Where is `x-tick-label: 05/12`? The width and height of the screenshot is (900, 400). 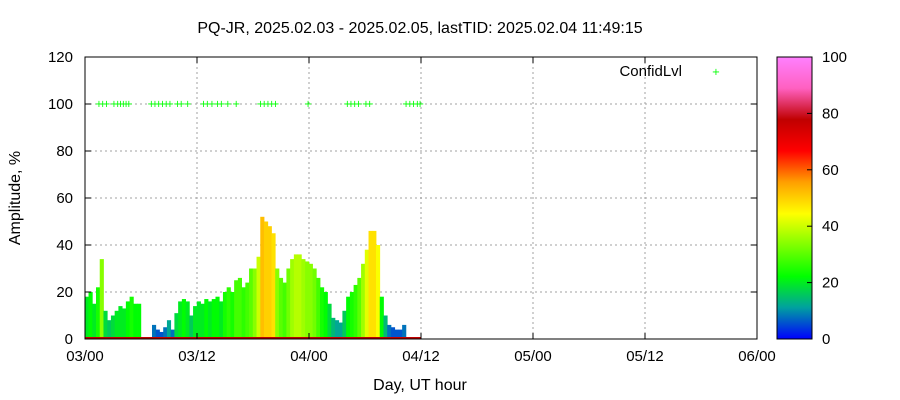 x-tick-label: 05/12 is located at coordinates (645, 356).